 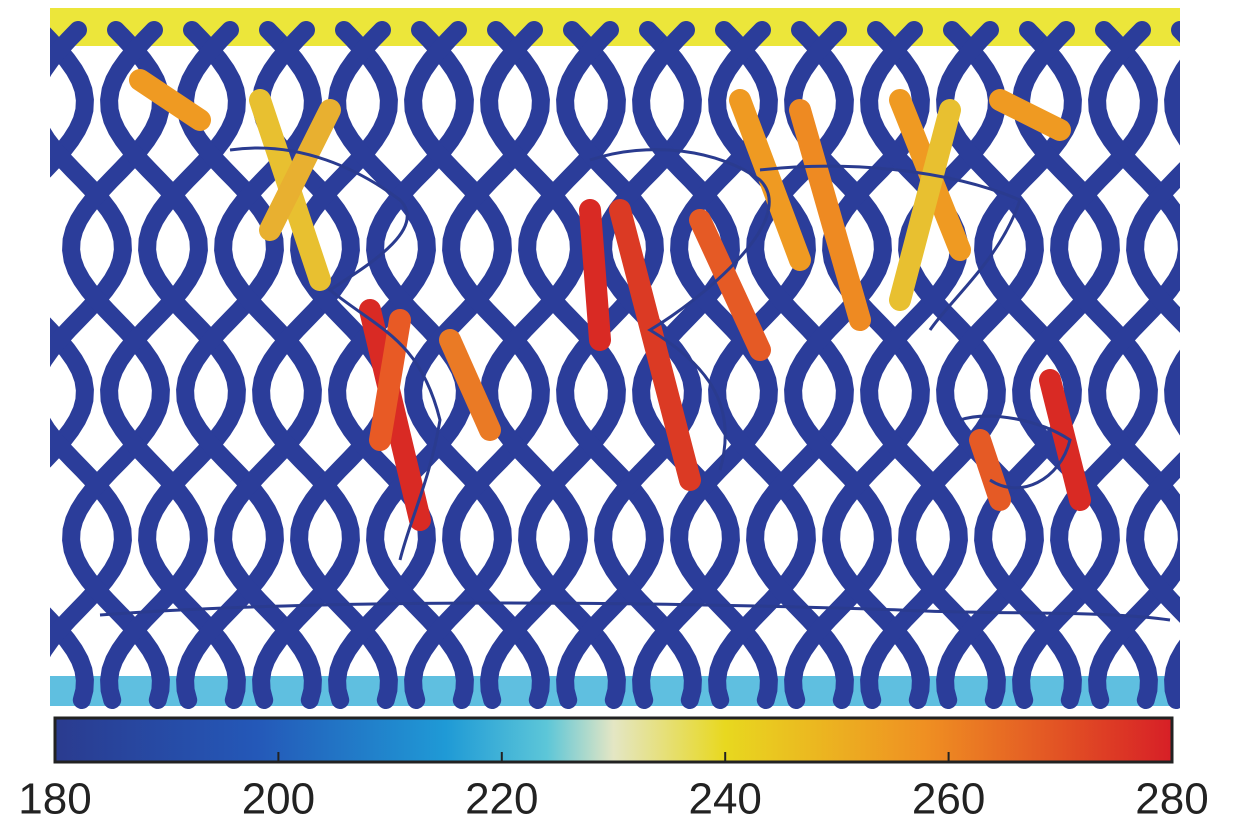 What do you see at coordinates (948, 799) in the screenshot?
I see `colorbar-tick-label: 260` at bounding box center [948, 799].